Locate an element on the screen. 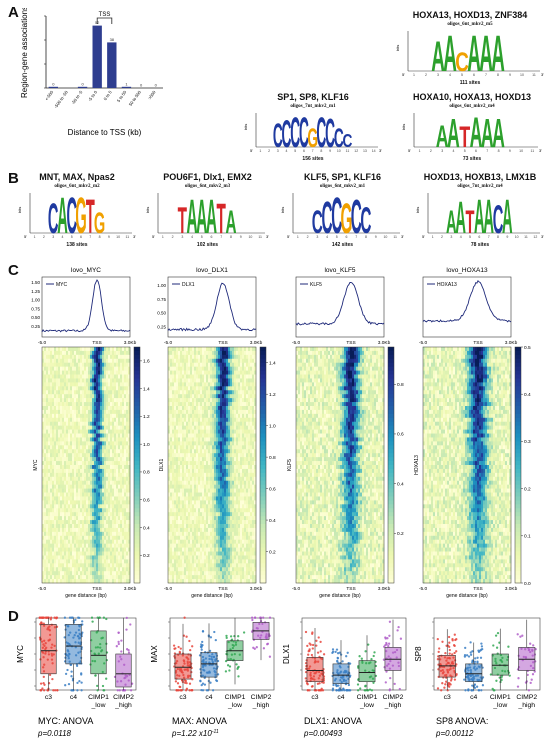  logo-3prime: 3' is located at coordinates (542, 236).